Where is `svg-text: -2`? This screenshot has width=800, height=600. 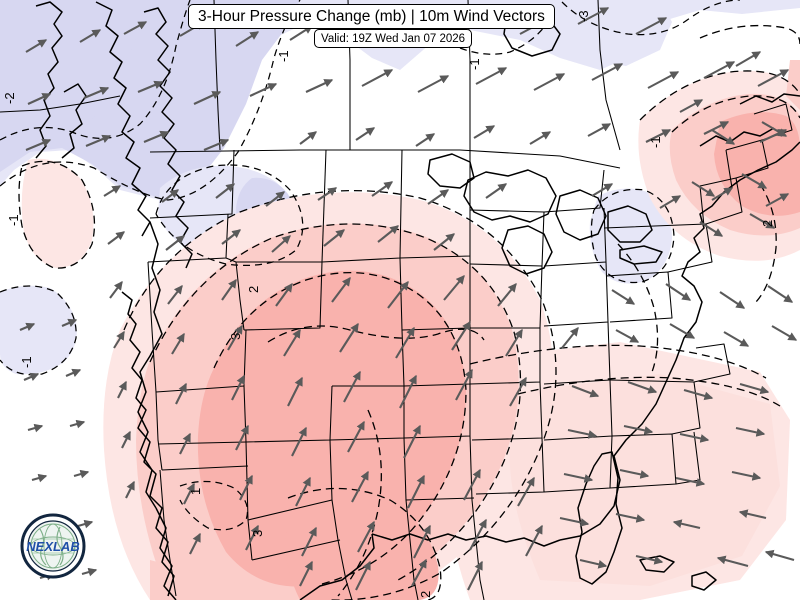
svg-text: -2 is located at coordinates (9, 98).